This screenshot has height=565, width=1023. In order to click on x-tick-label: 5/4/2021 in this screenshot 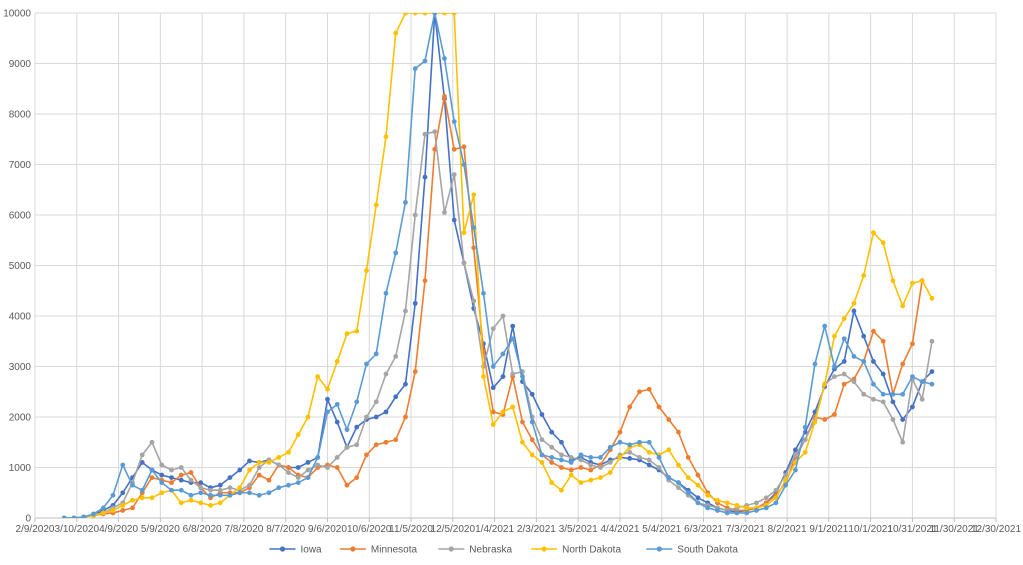, I will do `click(661, 529)`.